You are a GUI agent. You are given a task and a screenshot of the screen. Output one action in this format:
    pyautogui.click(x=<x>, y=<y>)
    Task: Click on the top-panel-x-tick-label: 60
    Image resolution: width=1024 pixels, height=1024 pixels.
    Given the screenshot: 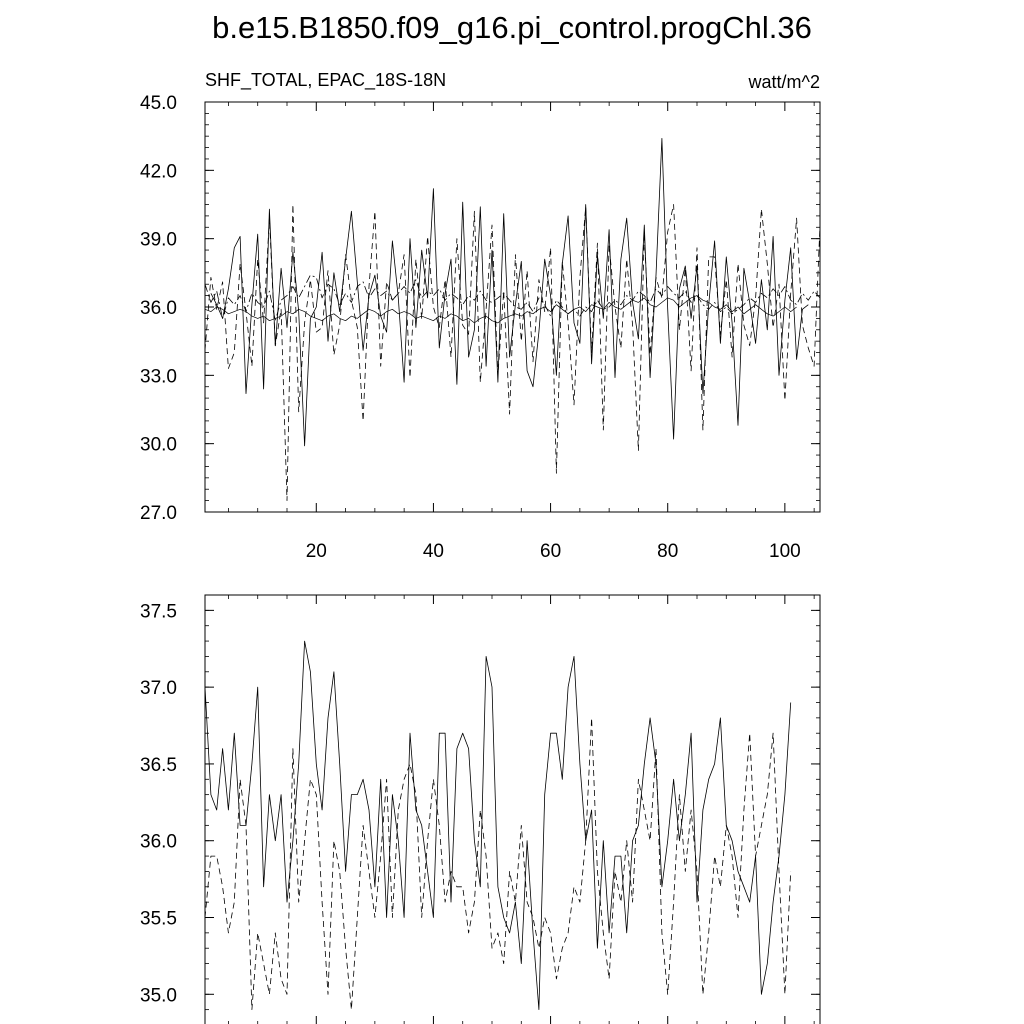 What is the action you would take?
    pyautogui.click(x=550, y=551)
    